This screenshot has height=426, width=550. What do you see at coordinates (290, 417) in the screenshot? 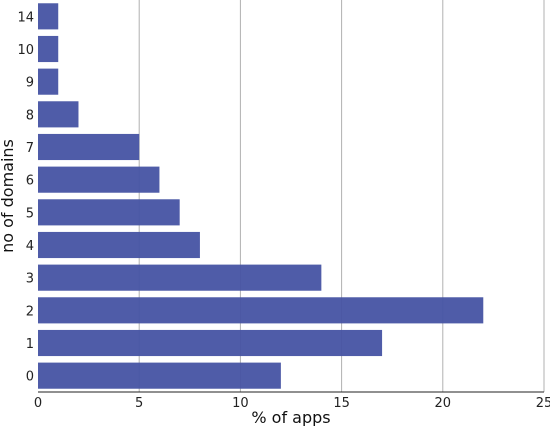
I see `x-axis-label: % of apps` at bounding box center [290, 417].